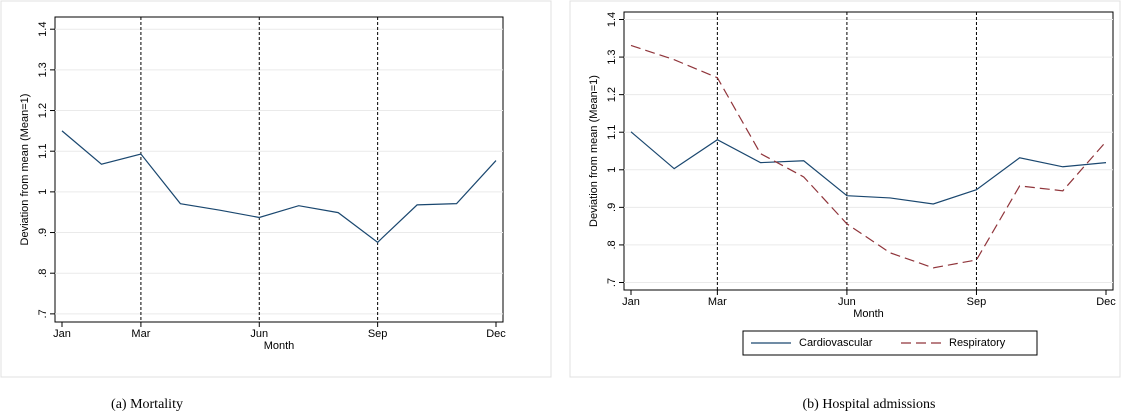  I want to click on legend-box, so click(890, 343).